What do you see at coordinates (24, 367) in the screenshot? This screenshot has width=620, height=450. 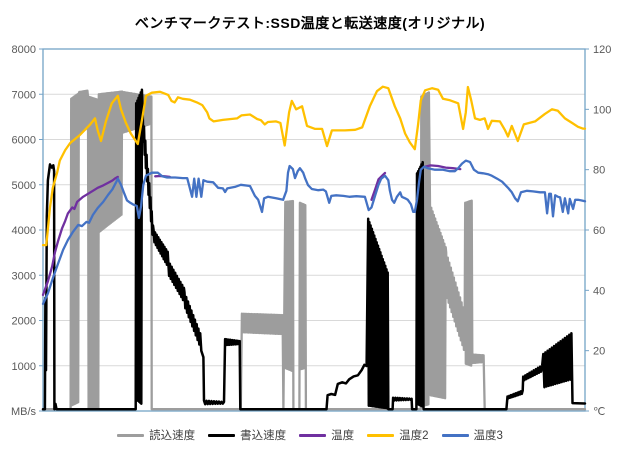 I see `y-axis-left-label: 1000` at bounding box center [24, 367].